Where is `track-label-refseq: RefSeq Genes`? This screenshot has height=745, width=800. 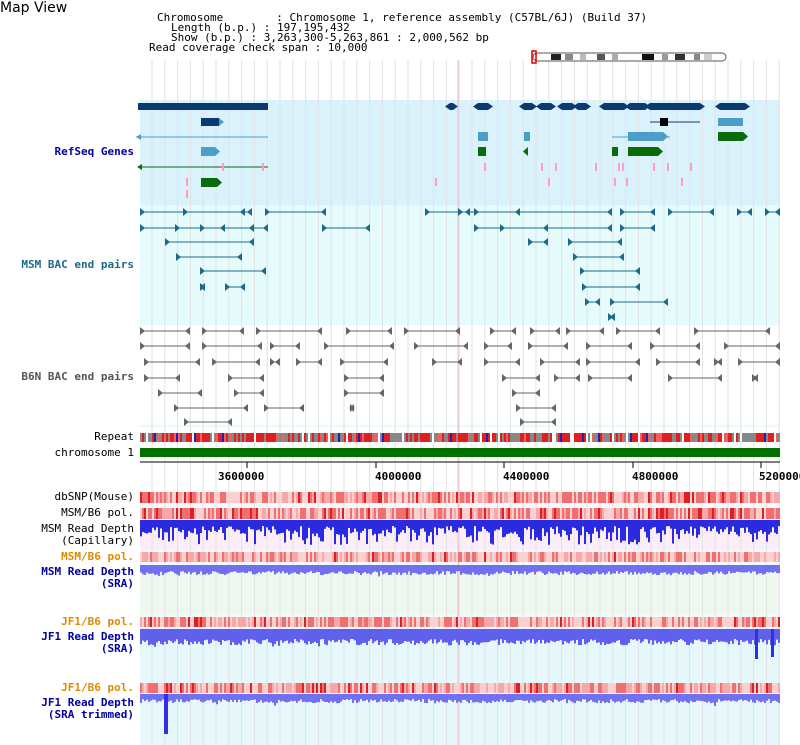 track-label-refseq: RefSeq Genes is located at coordinates (94, 151).